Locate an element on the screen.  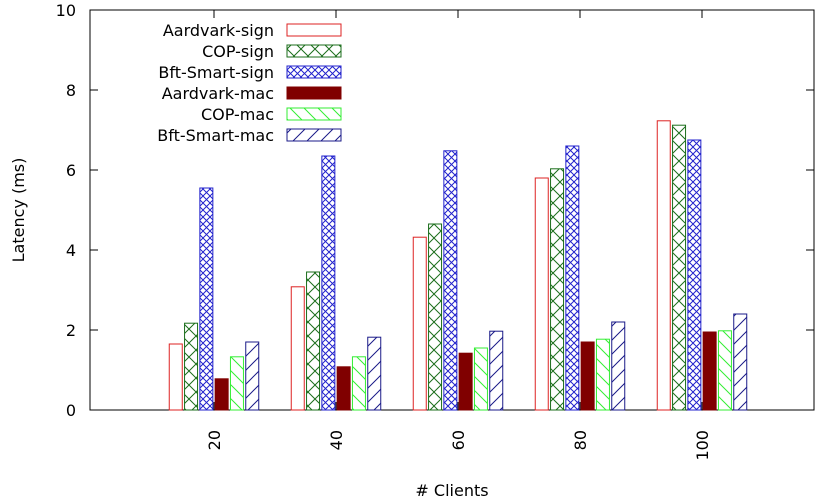
x-axis-title: # Clients is located at coordinates (451, 490).